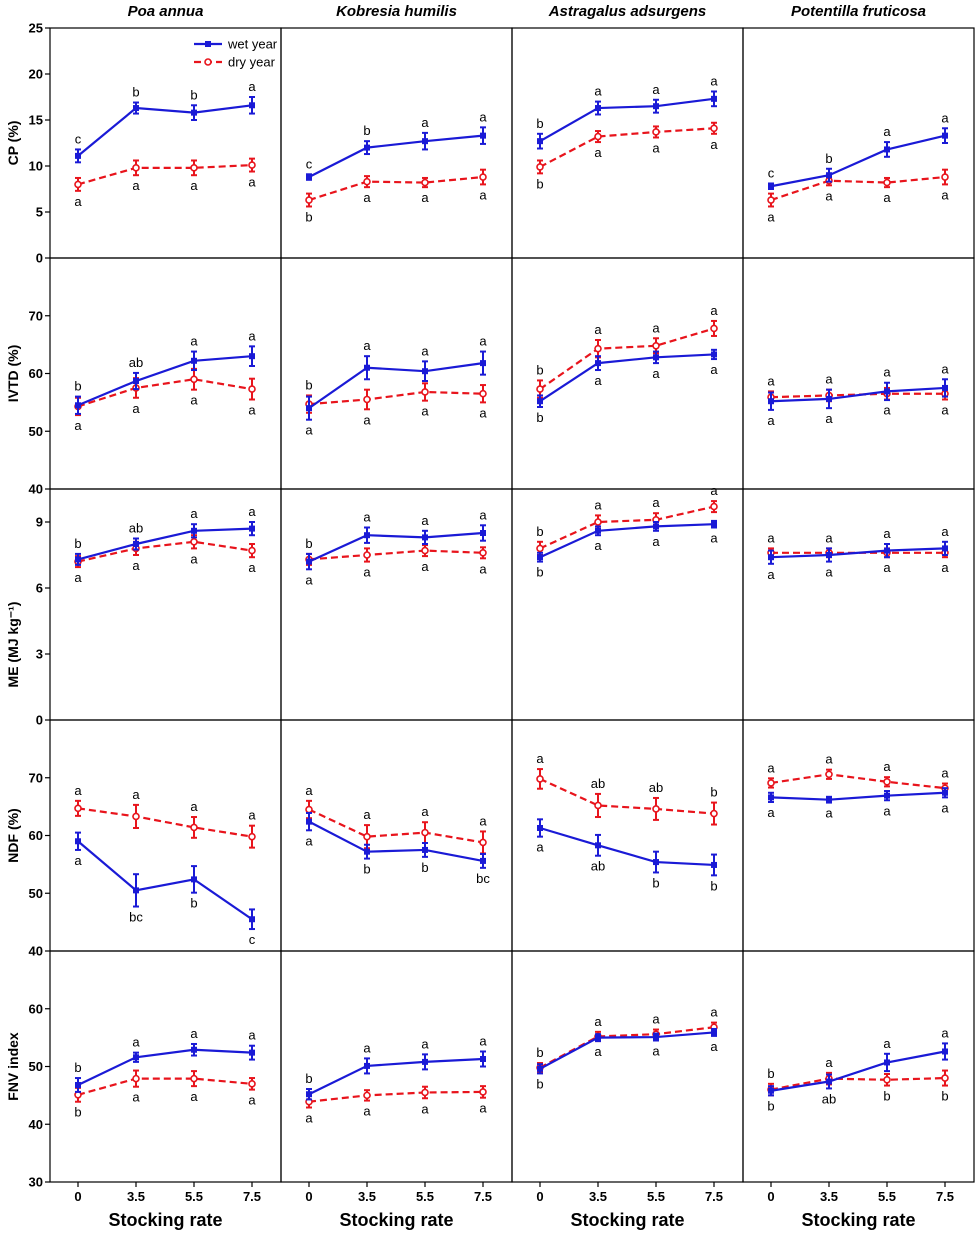 This screenshot has height=1236, width=980. I want to click on panel-frame-r4-c0, so click(165, 1066).